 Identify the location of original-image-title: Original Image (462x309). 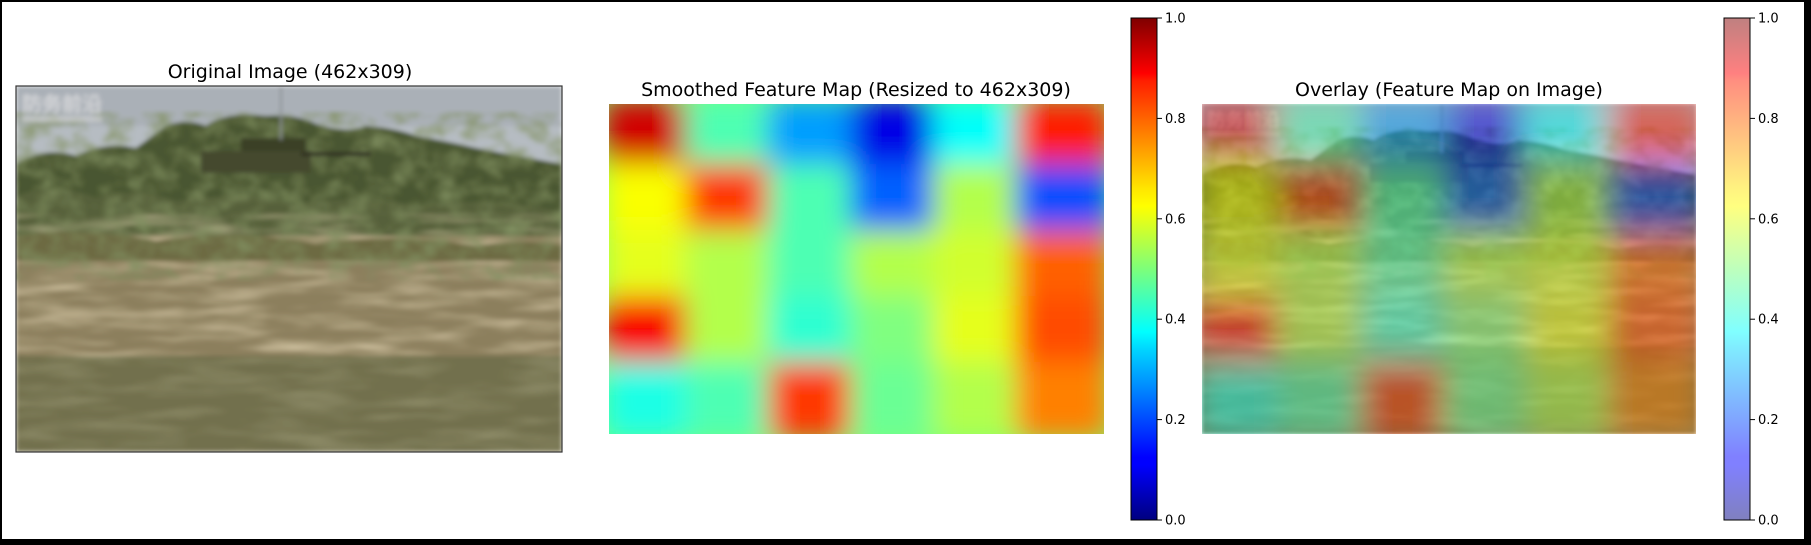
(290, 72).